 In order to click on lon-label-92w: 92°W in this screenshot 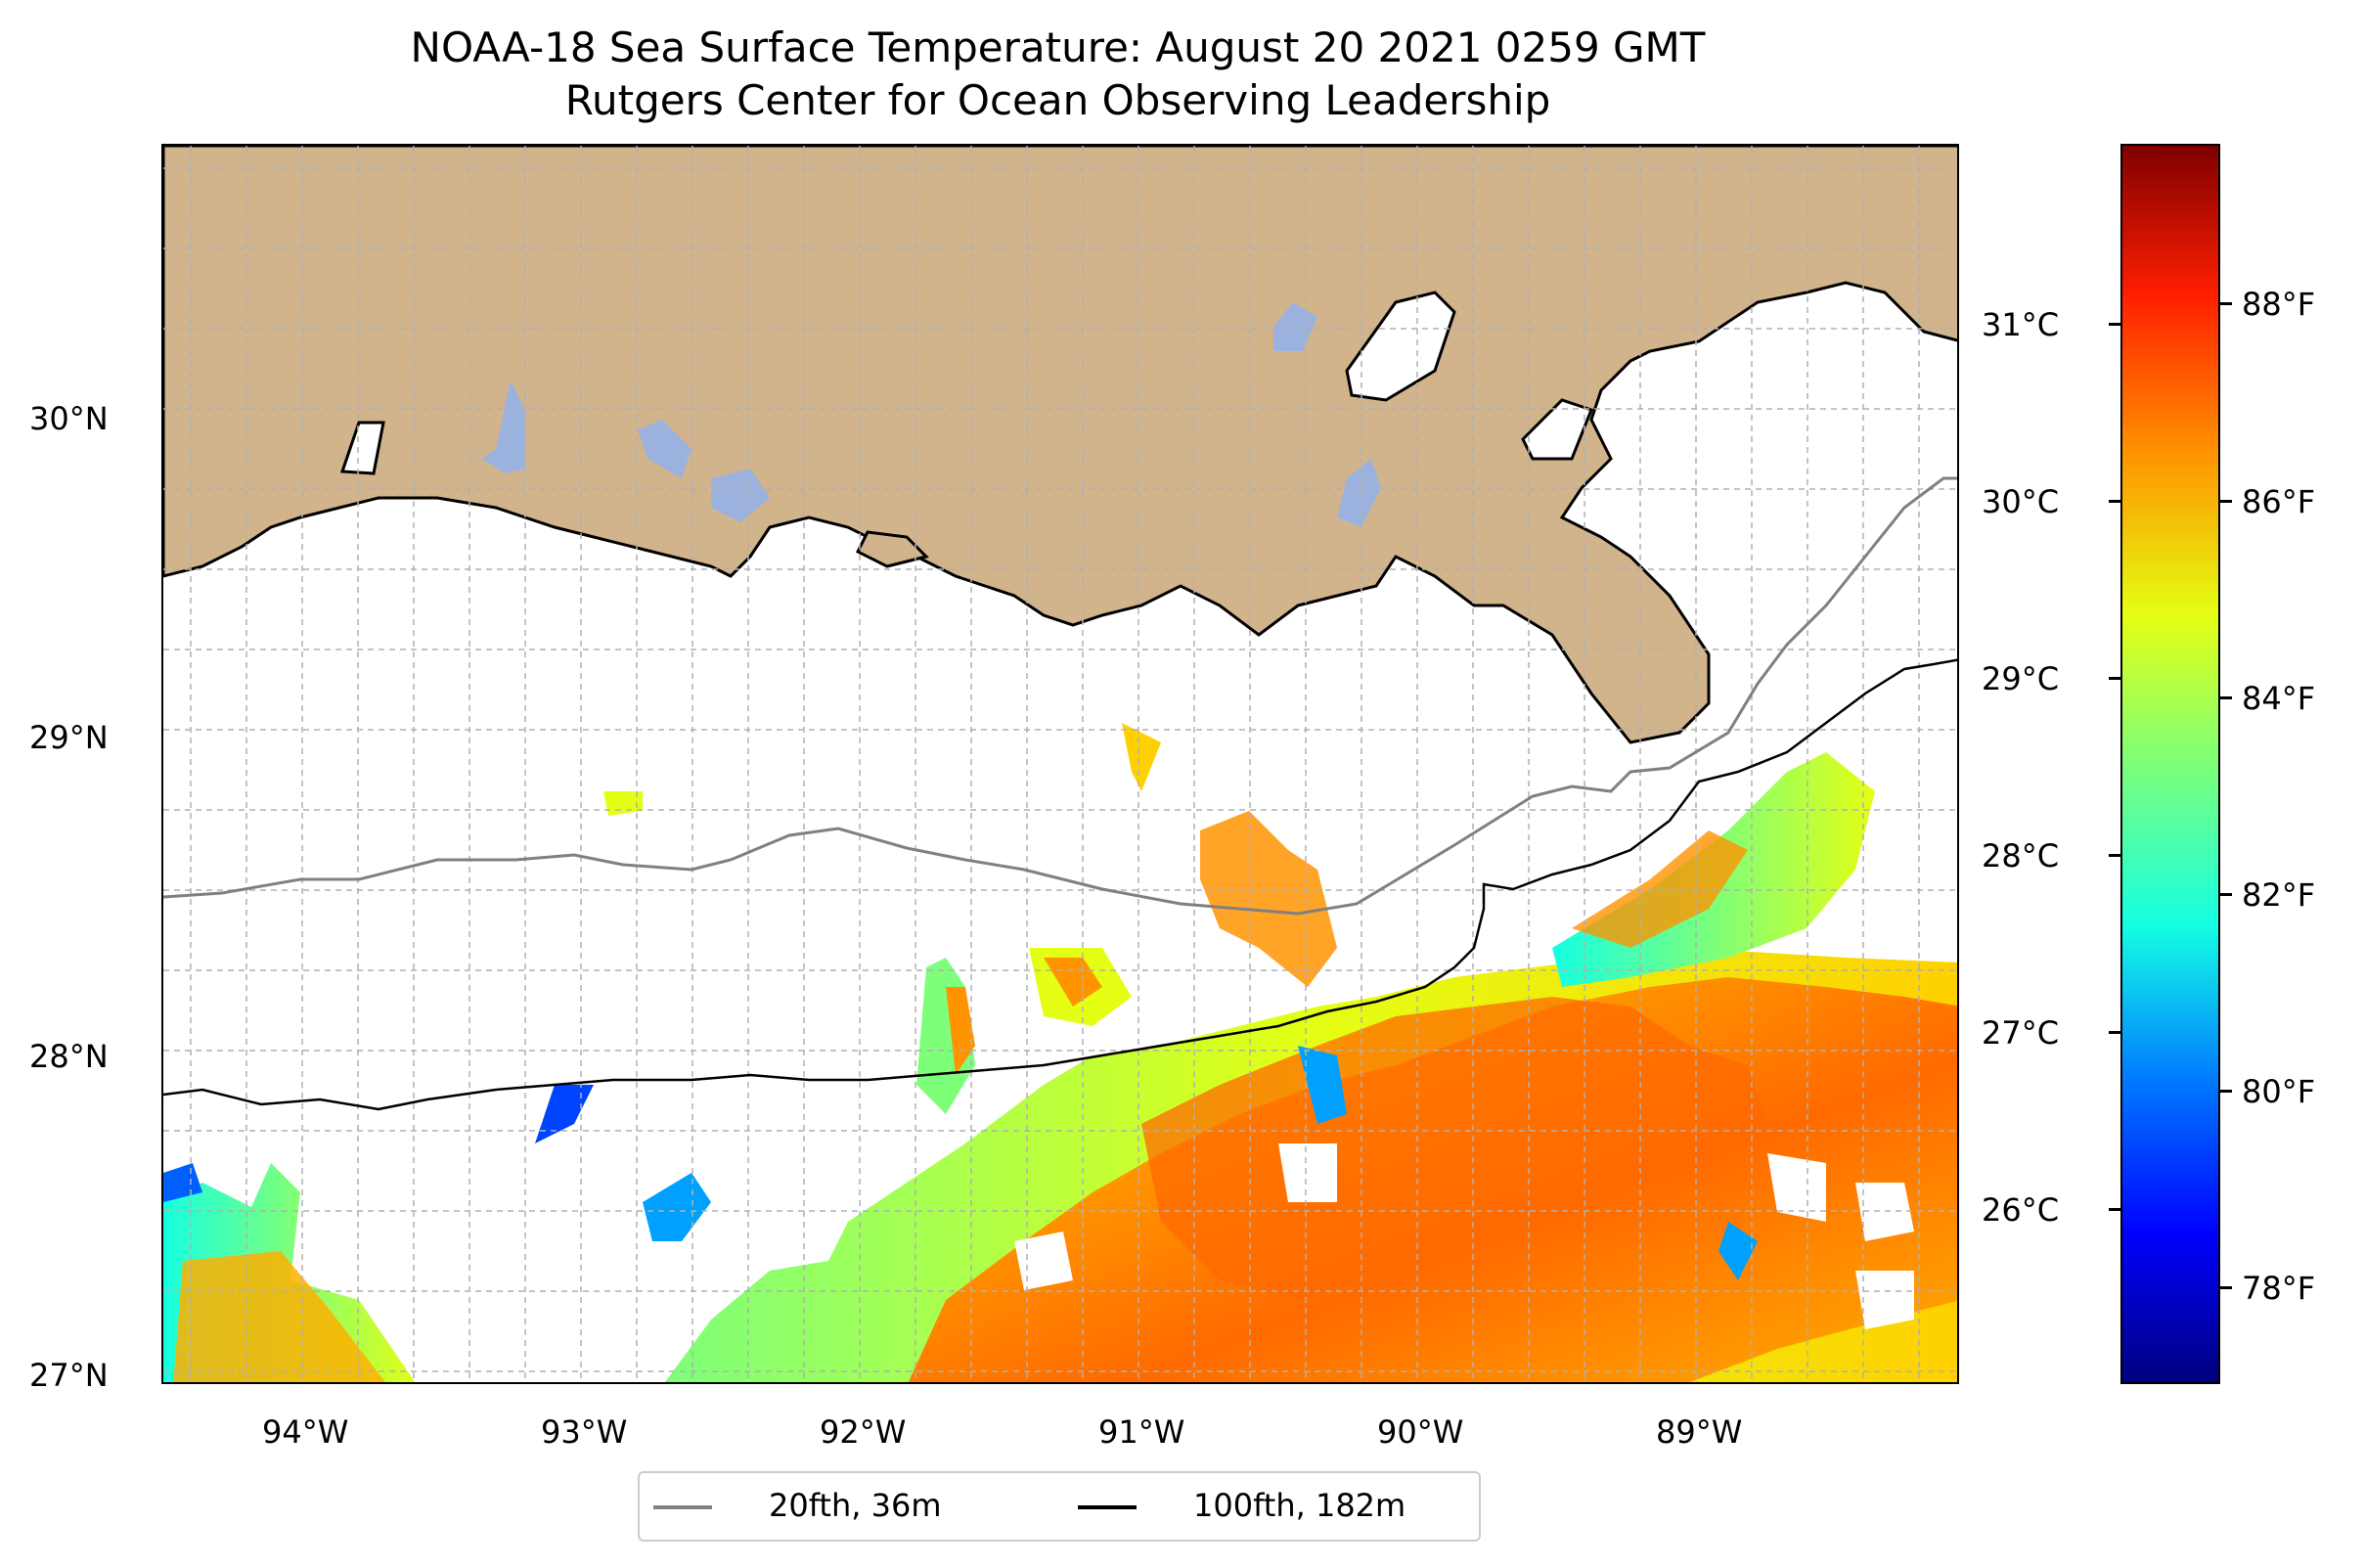, I will do `click(863, 1432)`.